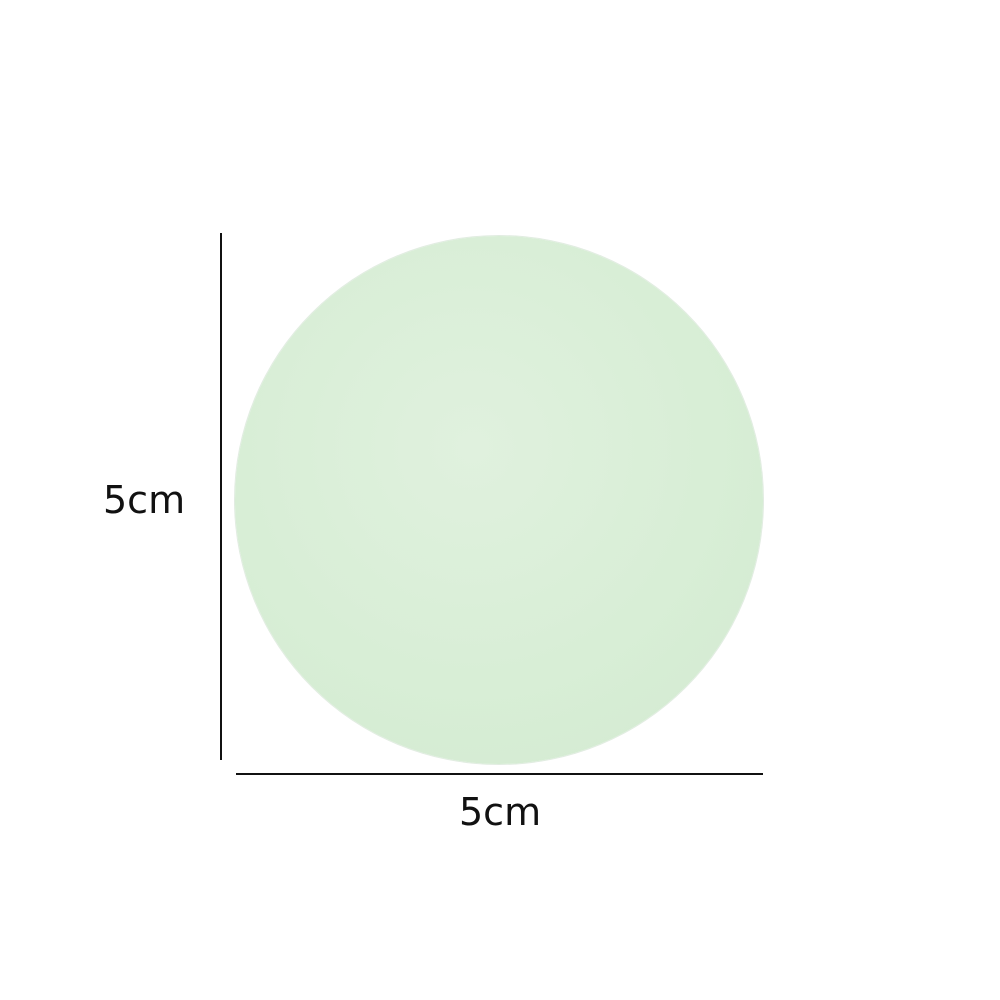  Describe the element at coordinates (221, 496) in the screenshot. I see `height-dimension-line` at that location.